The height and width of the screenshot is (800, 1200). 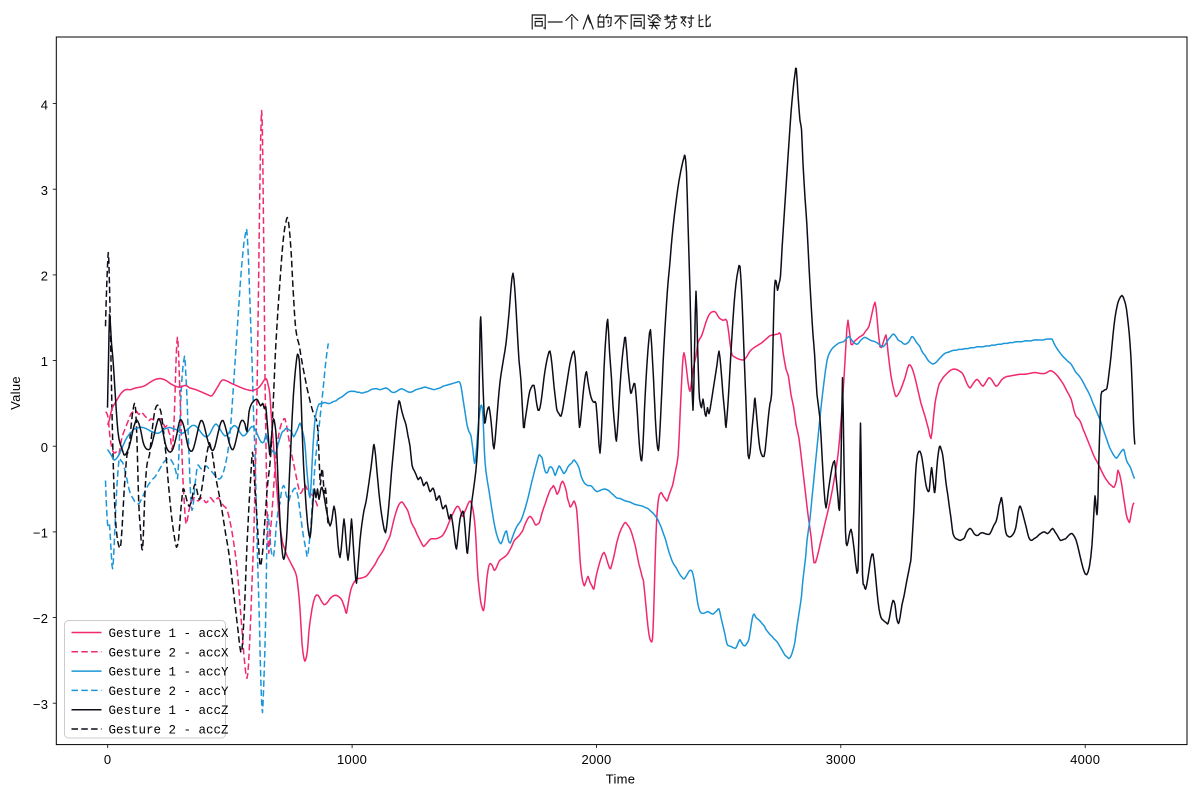 I want to click on svg-text: Value, so click(x=15, y=393).